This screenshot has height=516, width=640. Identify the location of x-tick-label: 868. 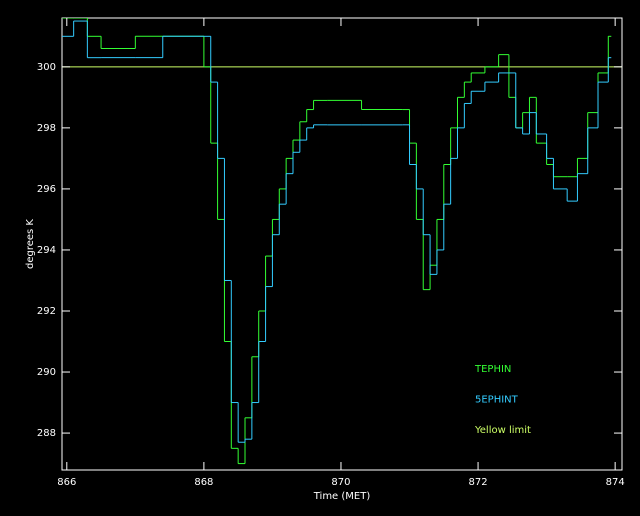
(203, 482).